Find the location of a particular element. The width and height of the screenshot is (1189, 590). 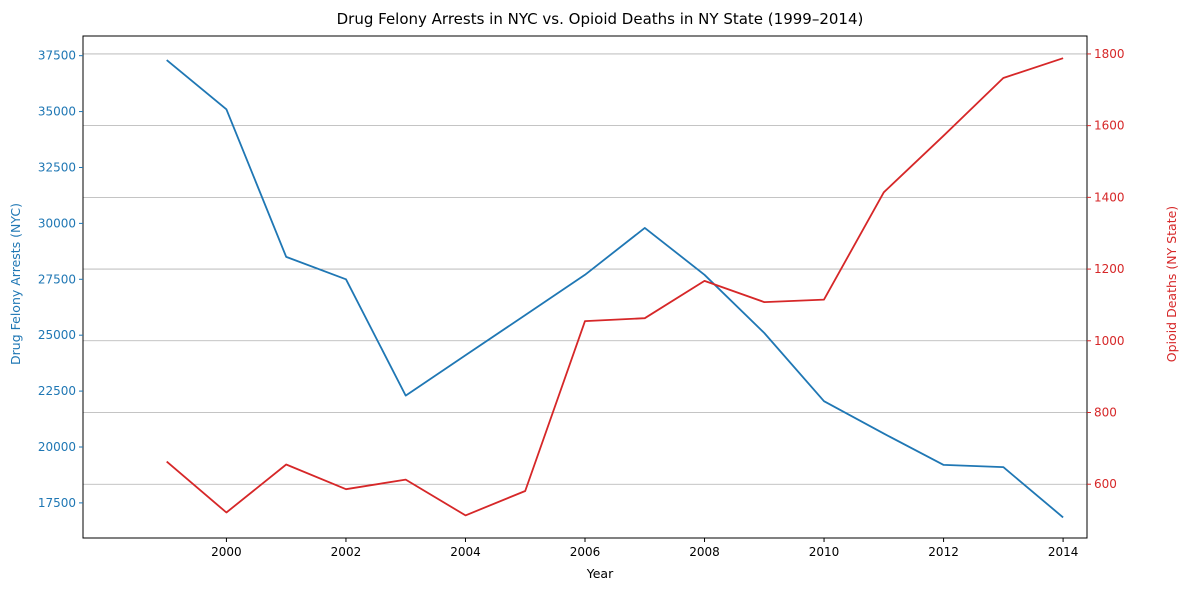

x-tick-label: 2012 is located at coordinates (943, 552).